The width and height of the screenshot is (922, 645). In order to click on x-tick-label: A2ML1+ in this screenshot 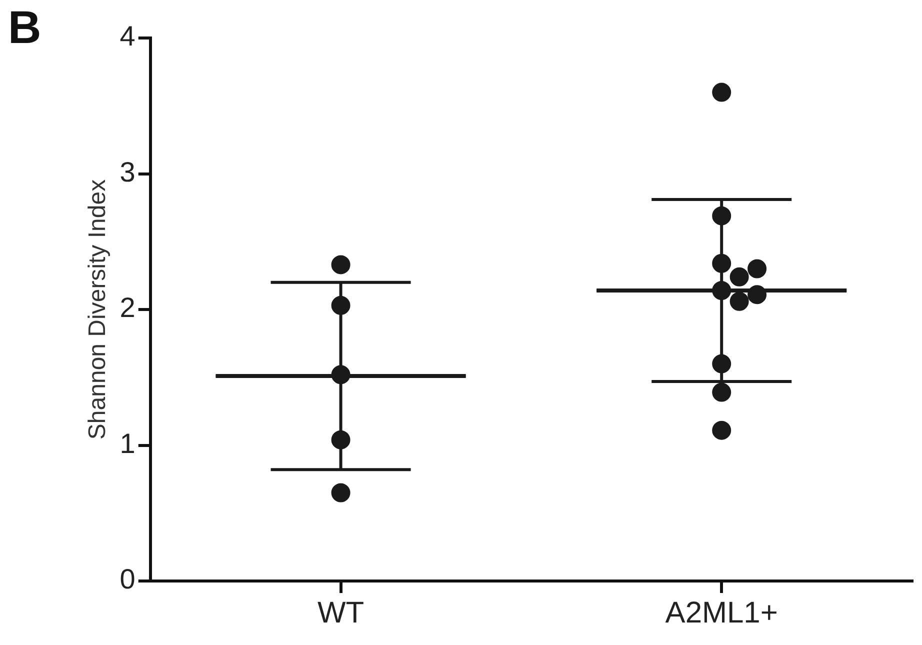, I will do `click(721, 613)`.